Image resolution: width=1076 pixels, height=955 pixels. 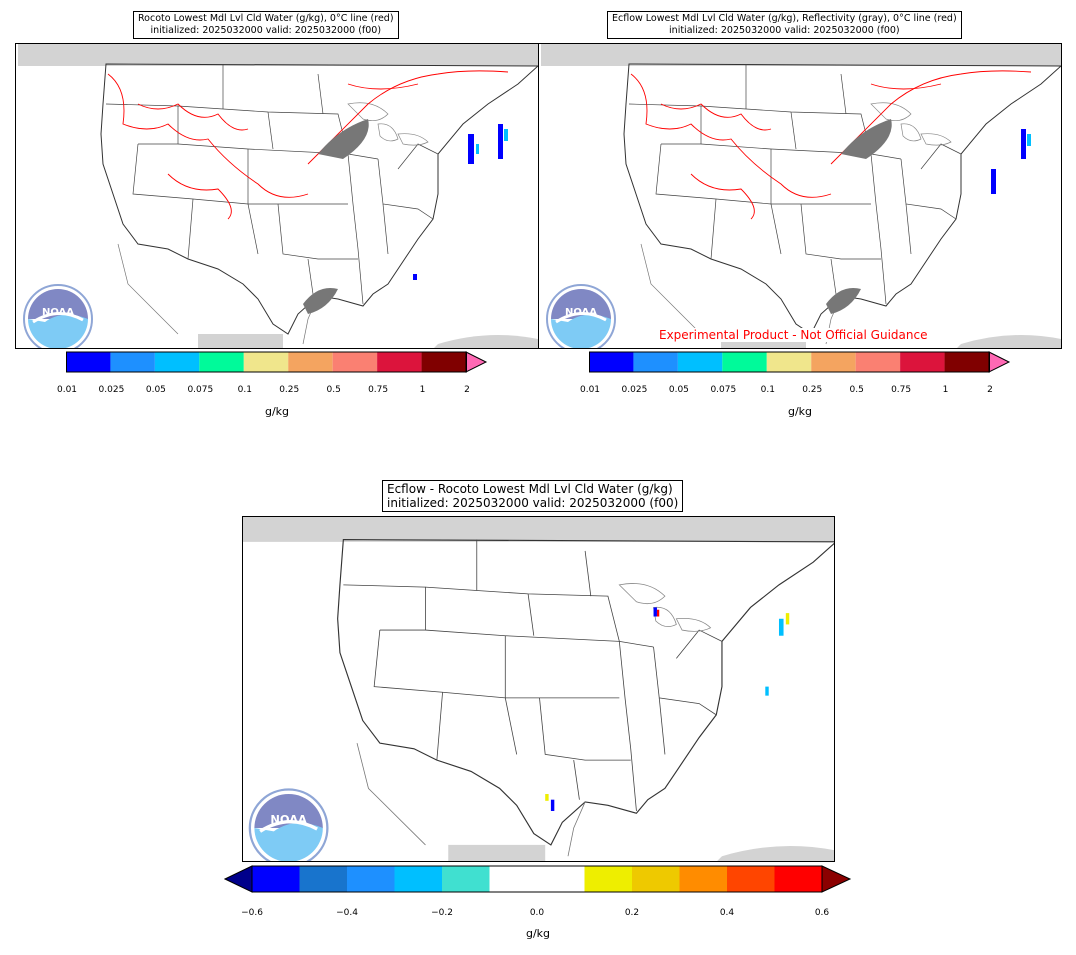 I want to click on colorbar-tick-label: 0.4, so click(x=727, y=913).